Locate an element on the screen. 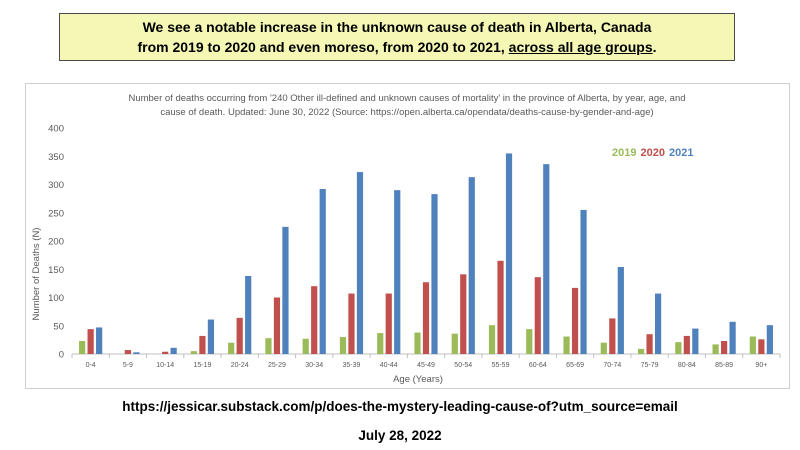 This screenshot has width=800, height=450. y-tick-label: 350 is located at coordinates (56, 157).